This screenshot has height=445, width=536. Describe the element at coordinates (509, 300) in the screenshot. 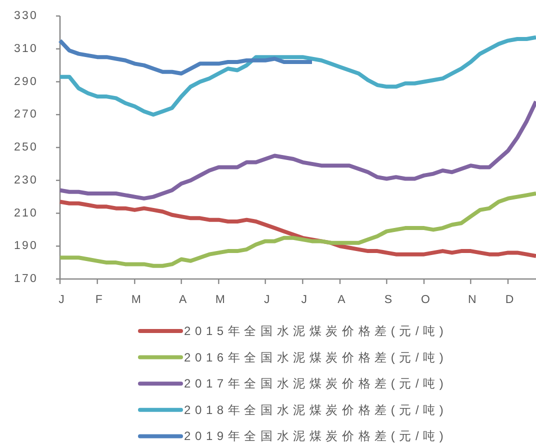

I see `x-tick-label: D` at that location.